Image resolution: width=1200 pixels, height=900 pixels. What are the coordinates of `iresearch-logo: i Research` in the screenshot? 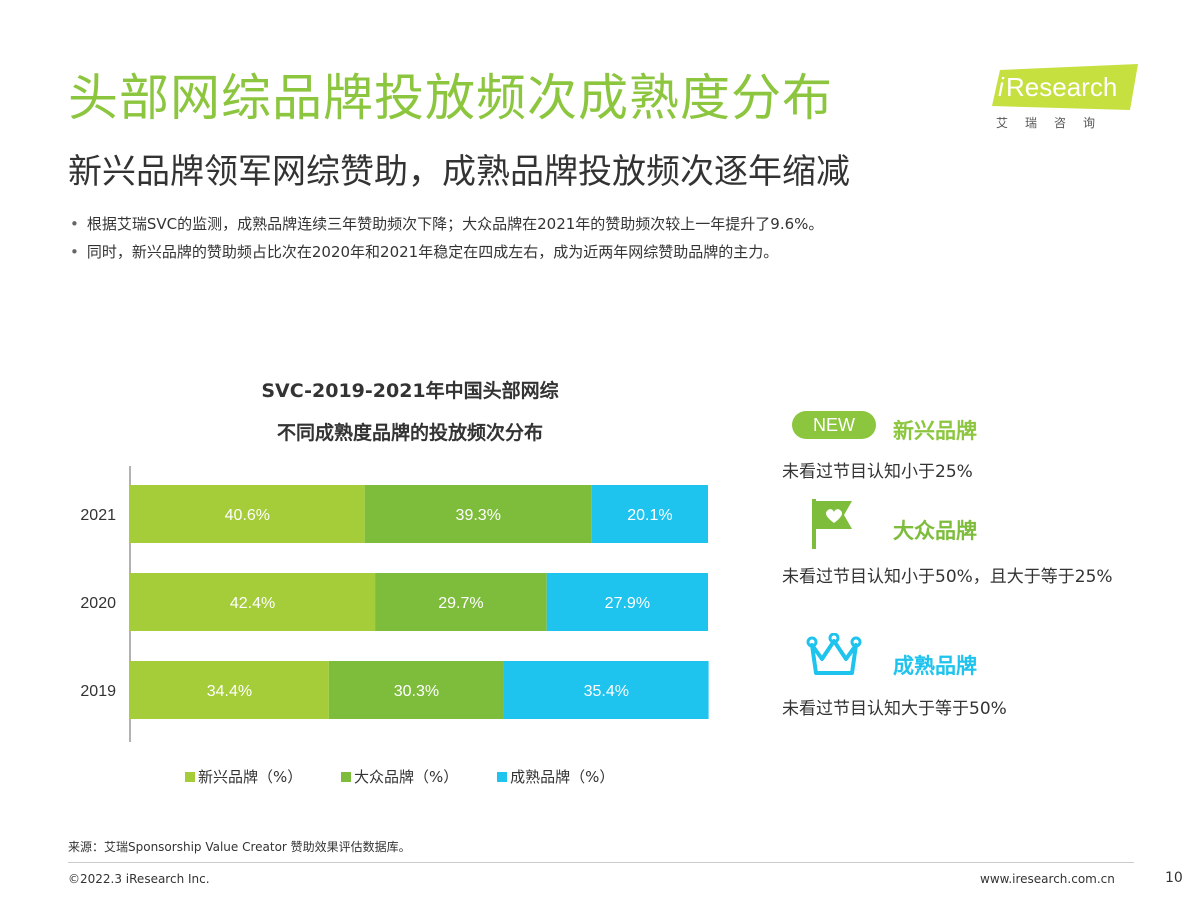 It's located at (1066, 87).